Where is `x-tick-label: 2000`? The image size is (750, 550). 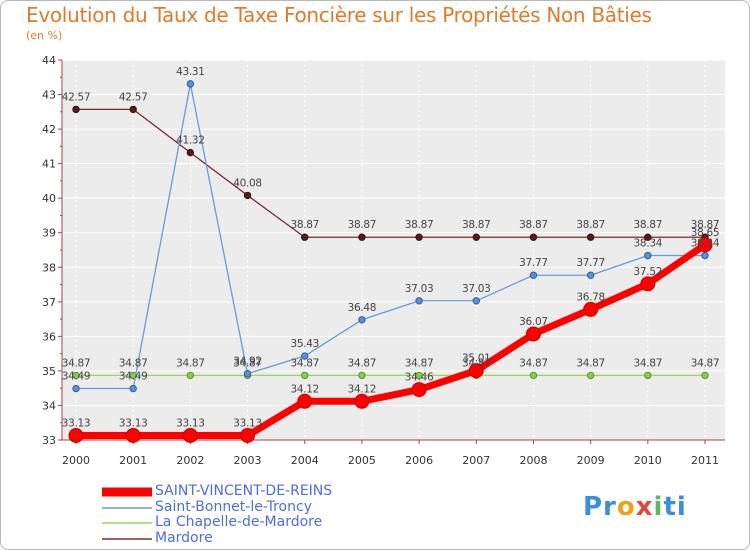
x-tick-label: 2000 is located at coordinates (76, 460).